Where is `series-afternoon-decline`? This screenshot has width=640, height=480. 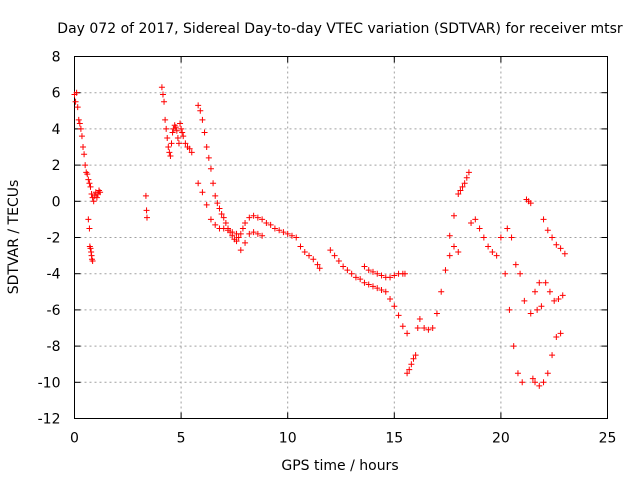 series-afternoon-decline is located at coordinates (247, 173).